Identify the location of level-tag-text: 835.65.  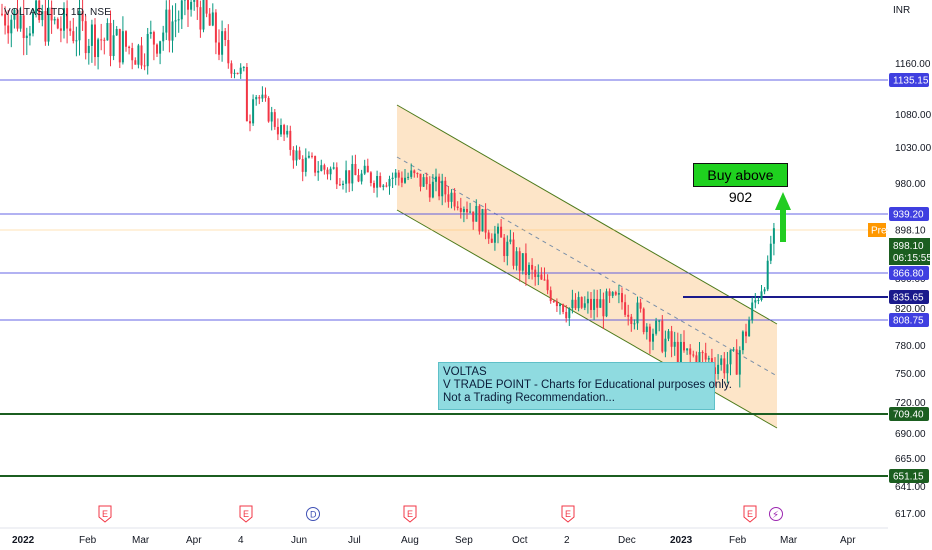
(908, 298).